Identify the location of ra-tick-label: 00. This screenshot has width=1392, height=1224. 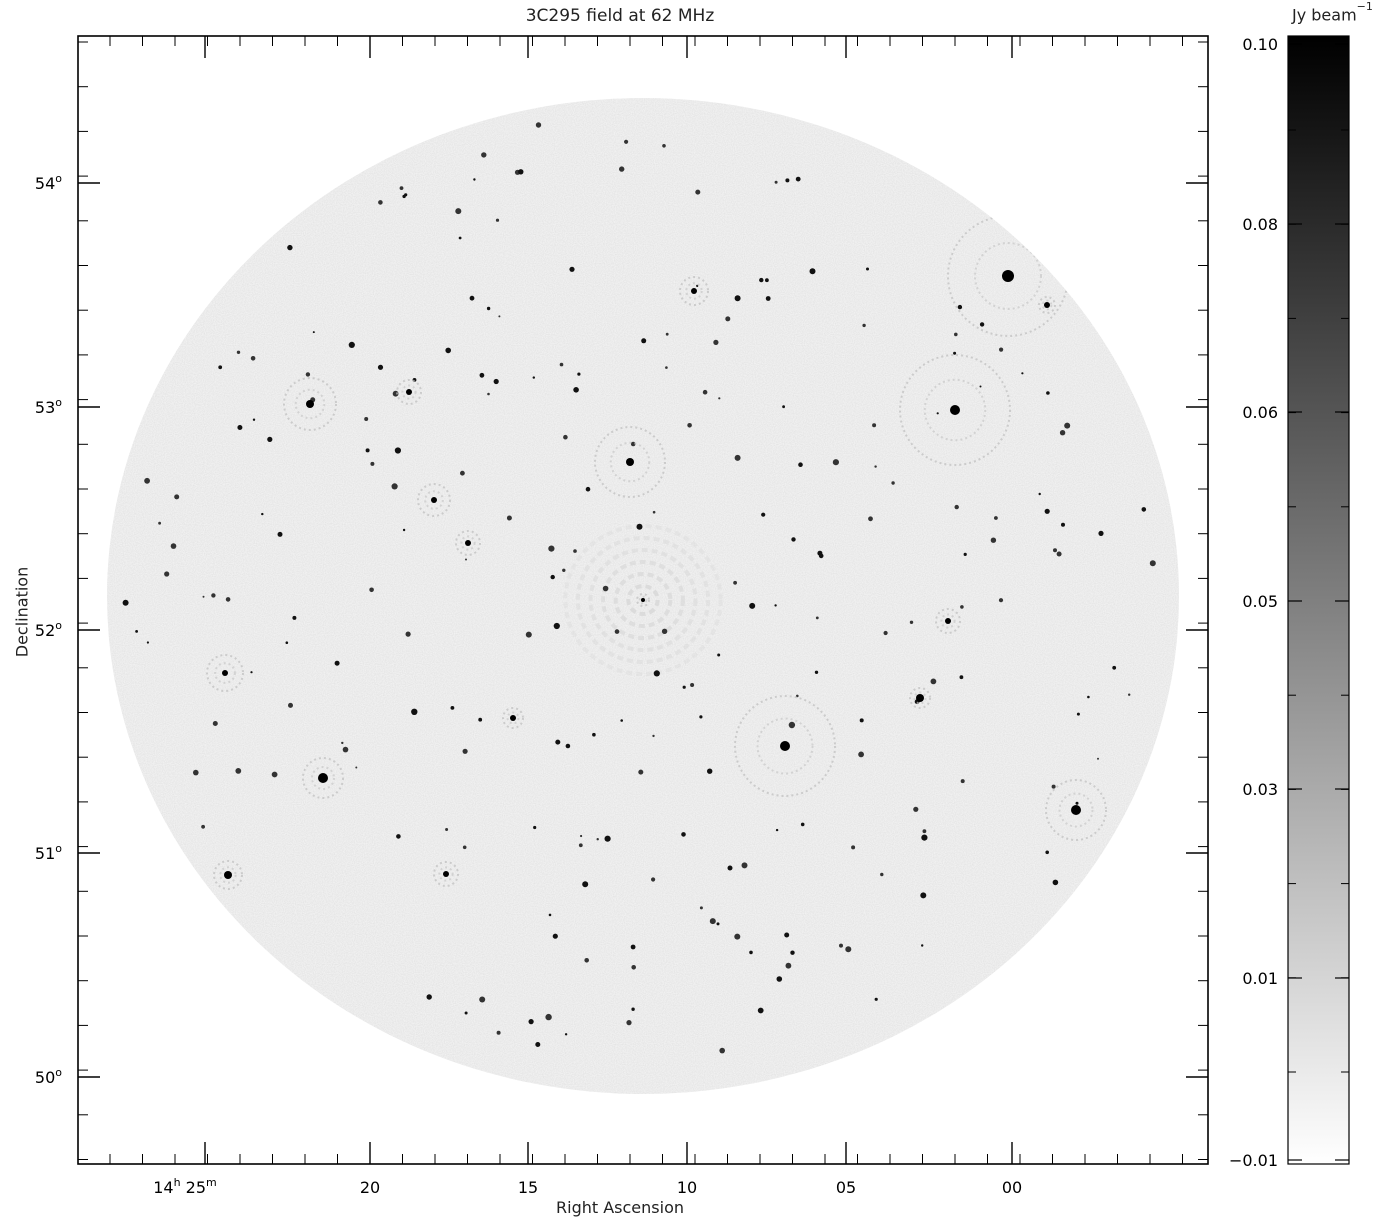
(1012, 1187).